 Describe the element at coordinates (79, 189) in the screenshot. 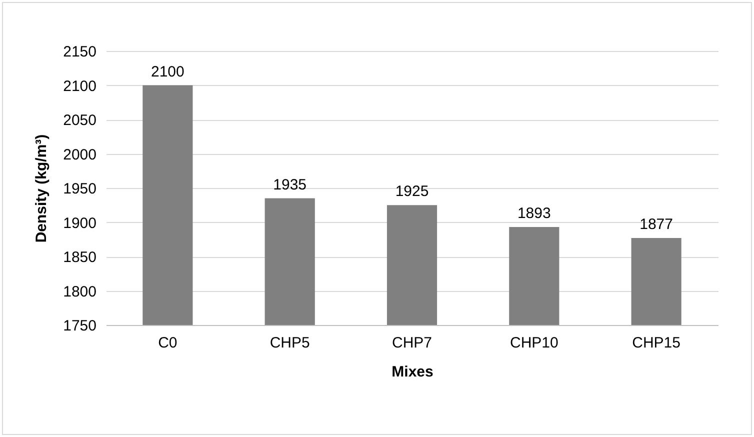

I see `y-tick-label: 1950` at that location.